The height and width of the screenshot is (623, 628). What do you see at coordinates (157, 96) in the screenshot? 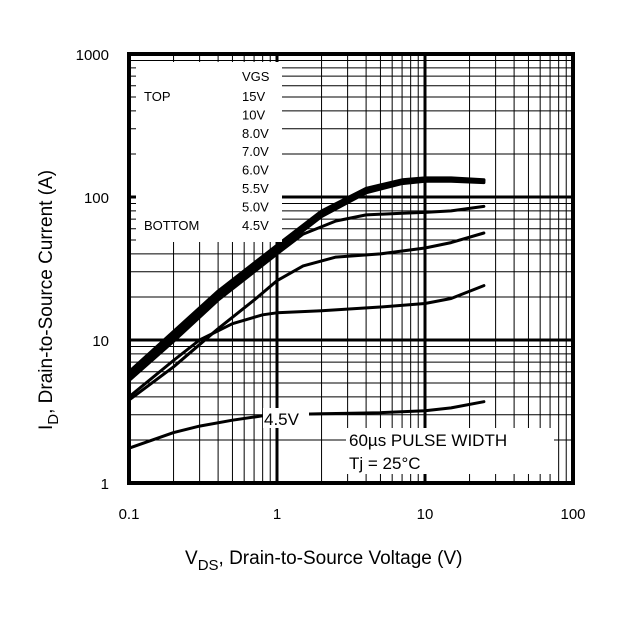
I see `legend-top-label: TOP` at bounding box center [157, 96].